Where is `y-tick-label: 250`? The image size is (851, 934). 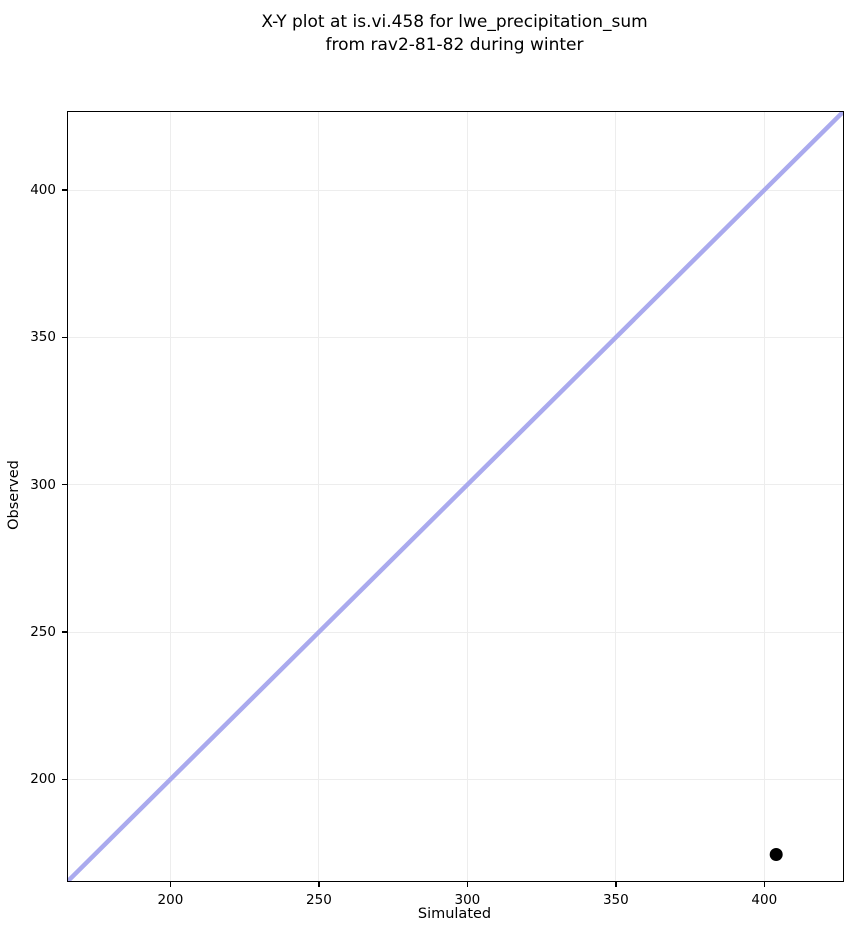 y-tick-label: 250 is located at coordinates (43, 632).